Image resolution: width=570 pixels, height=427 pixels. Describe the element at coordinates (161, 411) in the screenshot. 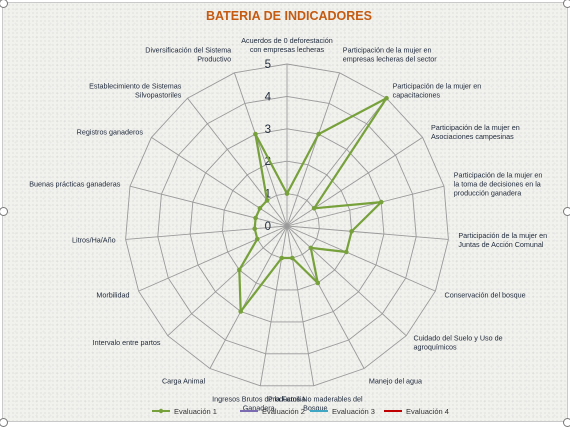

I see `legend-marker` at that location.